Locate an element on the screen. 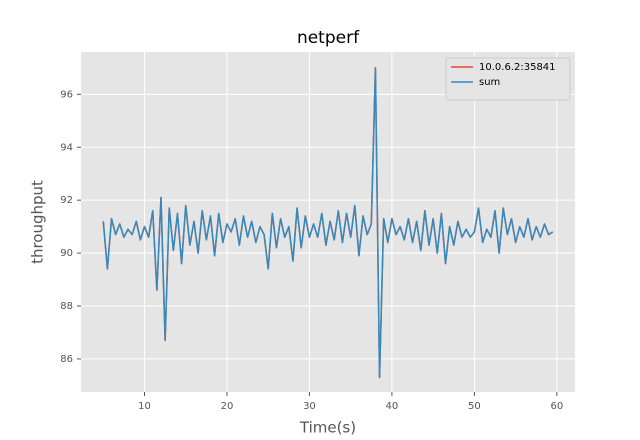 Image resolution: width=640 pixels, height=440 pixels. x-tick-label: 30 is located at coordinates (309, 406).